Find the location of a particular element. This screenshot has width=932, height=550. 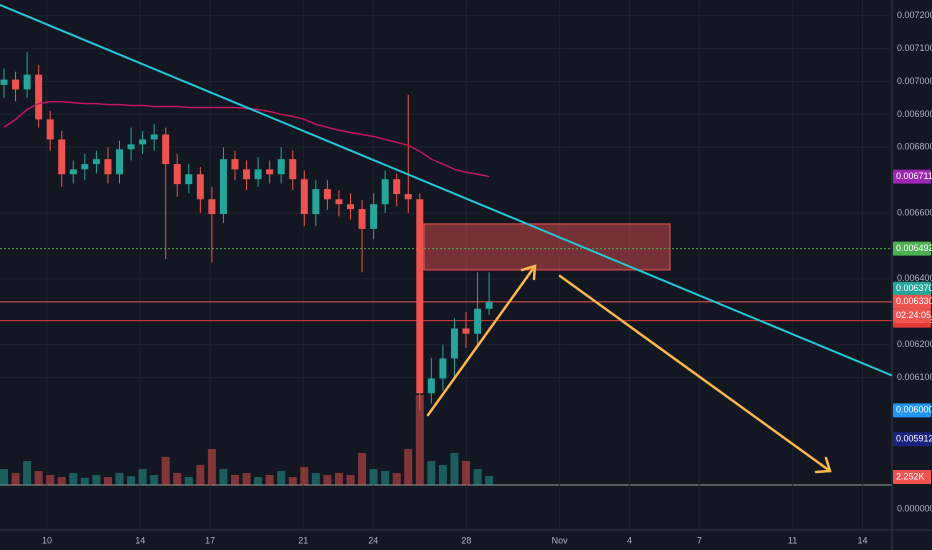

volume-label-bg is located at coordinates (912, 477).